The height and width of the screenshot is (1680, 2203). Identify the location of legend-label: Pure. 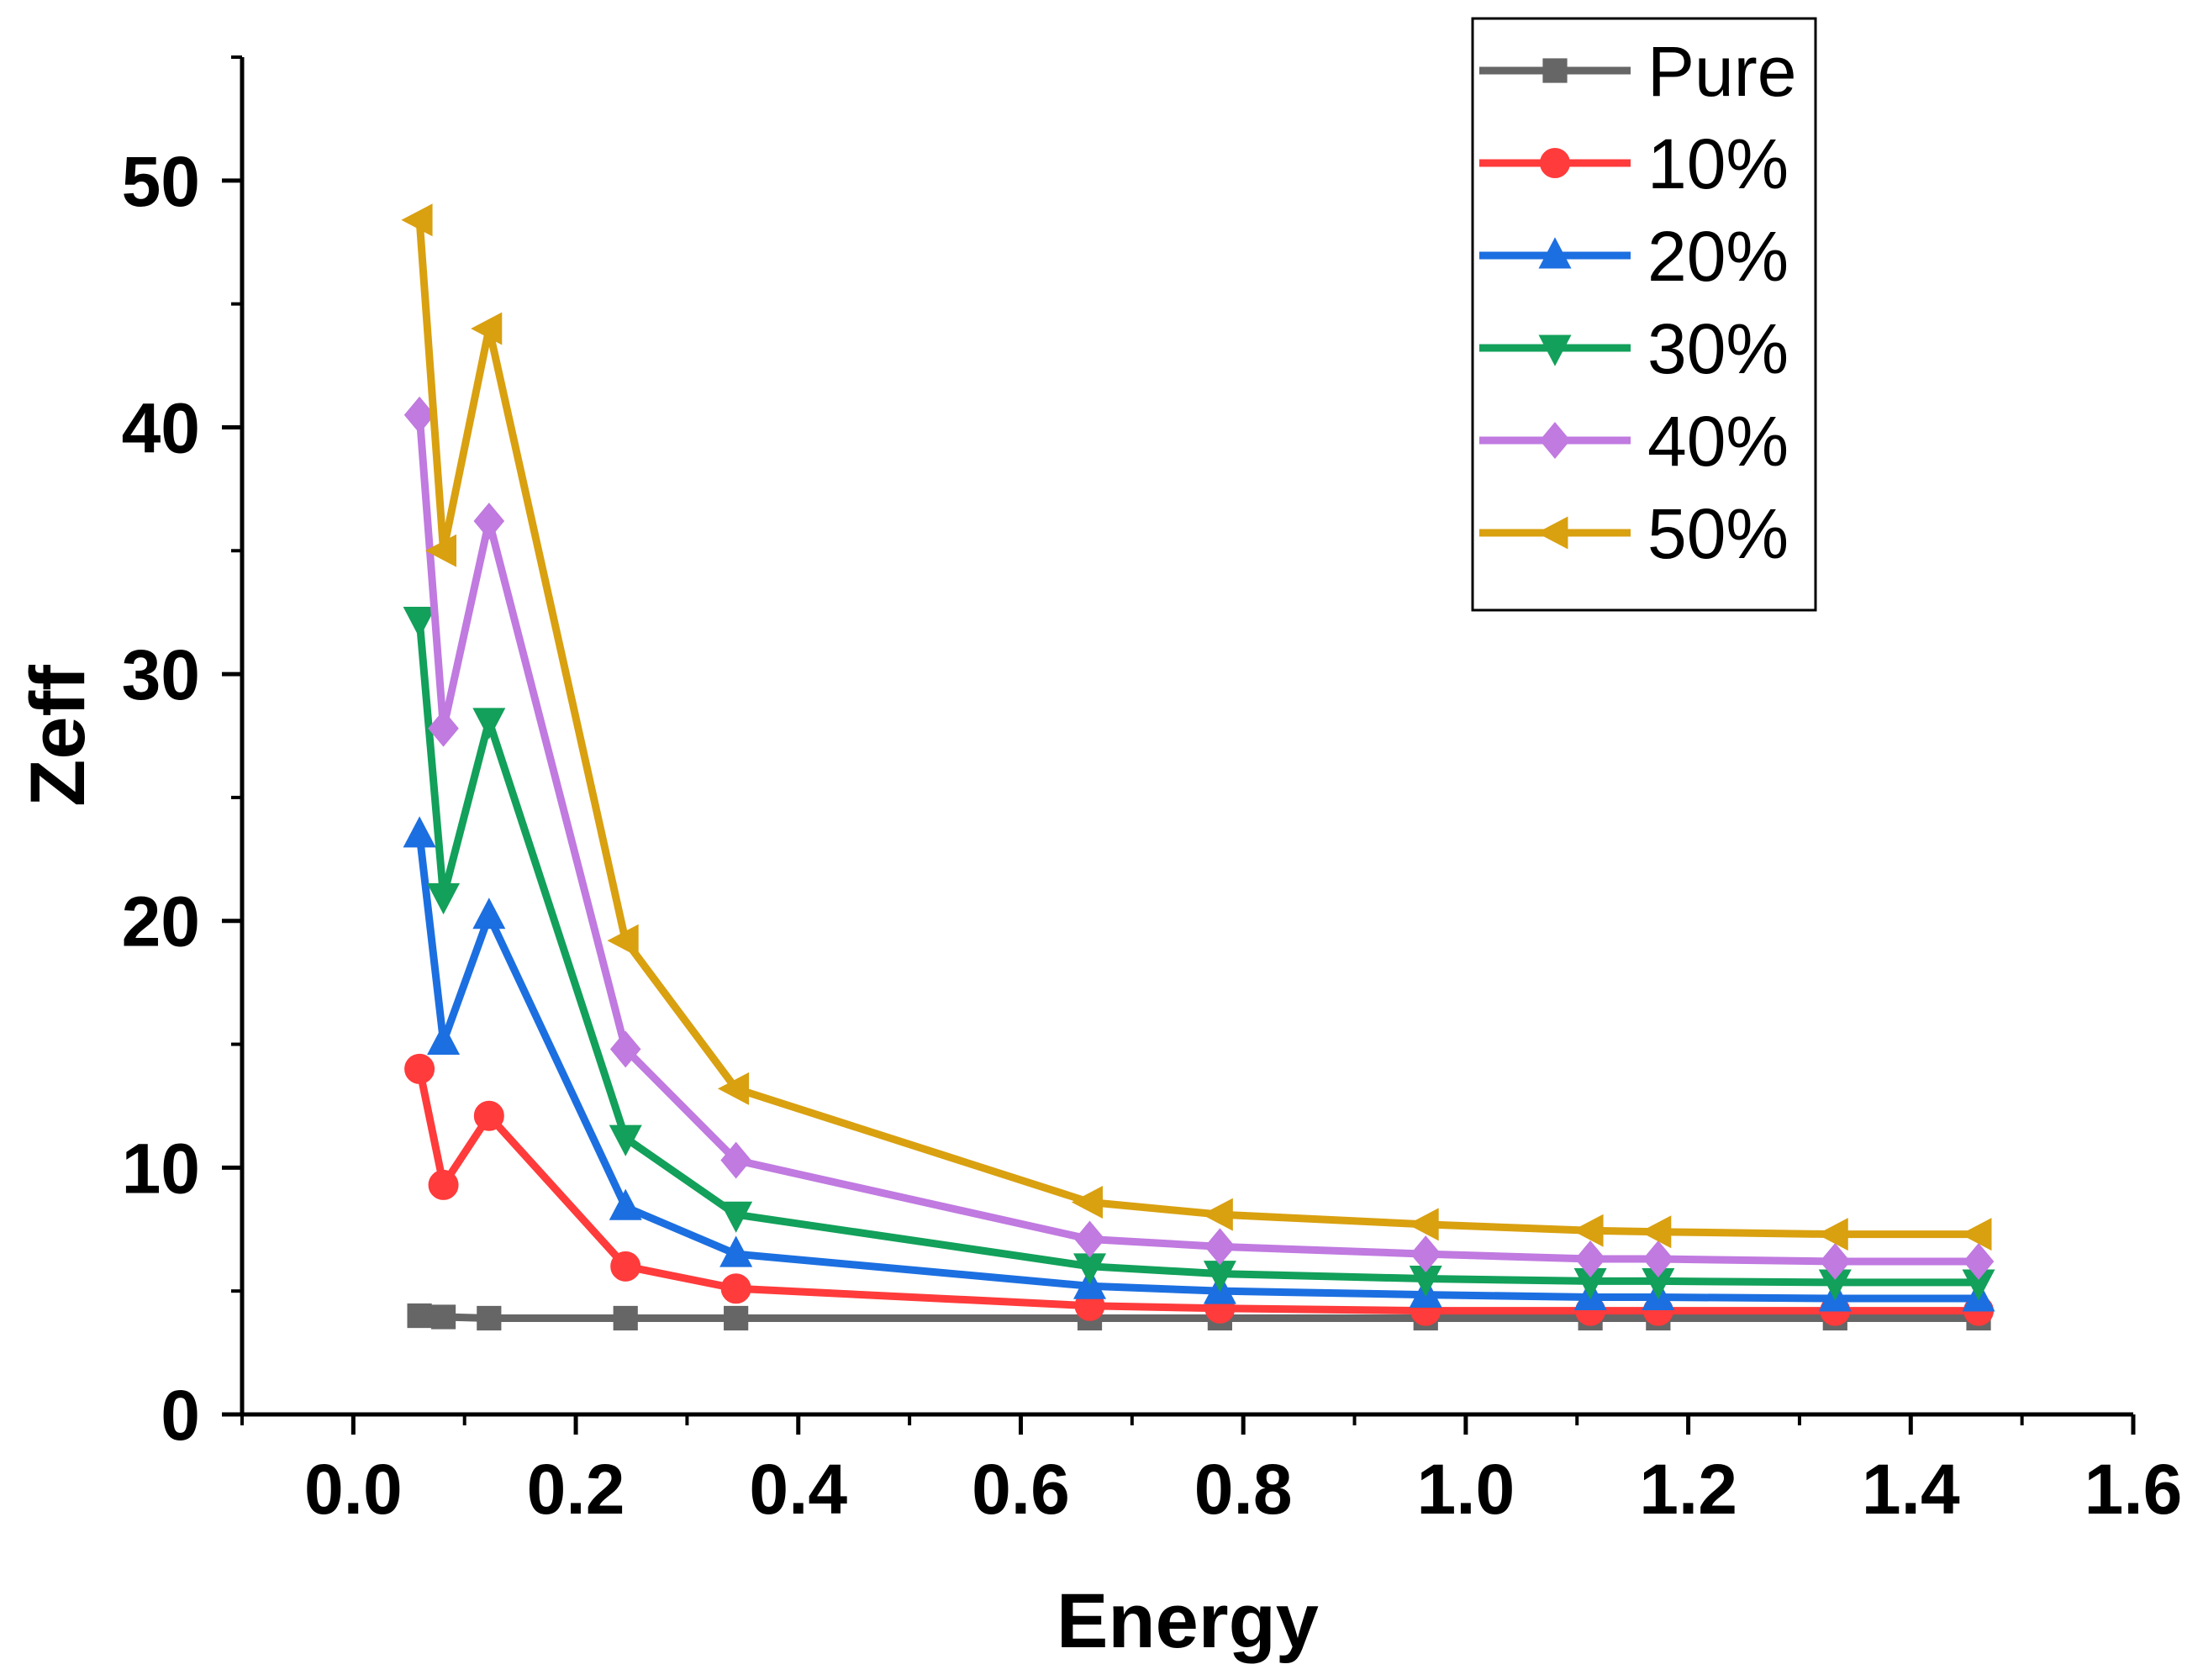
(1721, 71).